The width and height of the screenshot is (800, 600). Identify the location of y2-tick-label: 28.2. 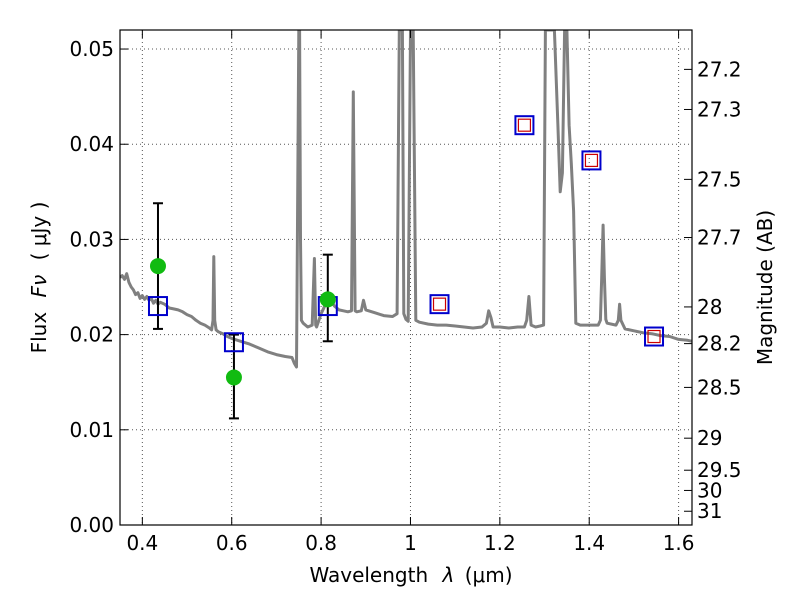
(719, 344).